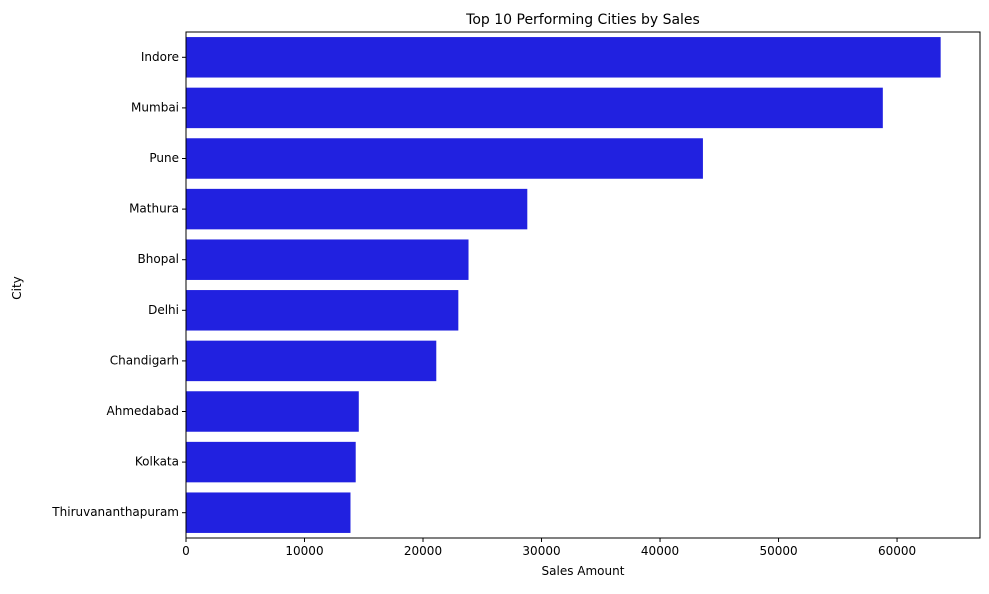 This screenshot has width=989, height=594. I want to click on bar-mathura, so click(357, 209).